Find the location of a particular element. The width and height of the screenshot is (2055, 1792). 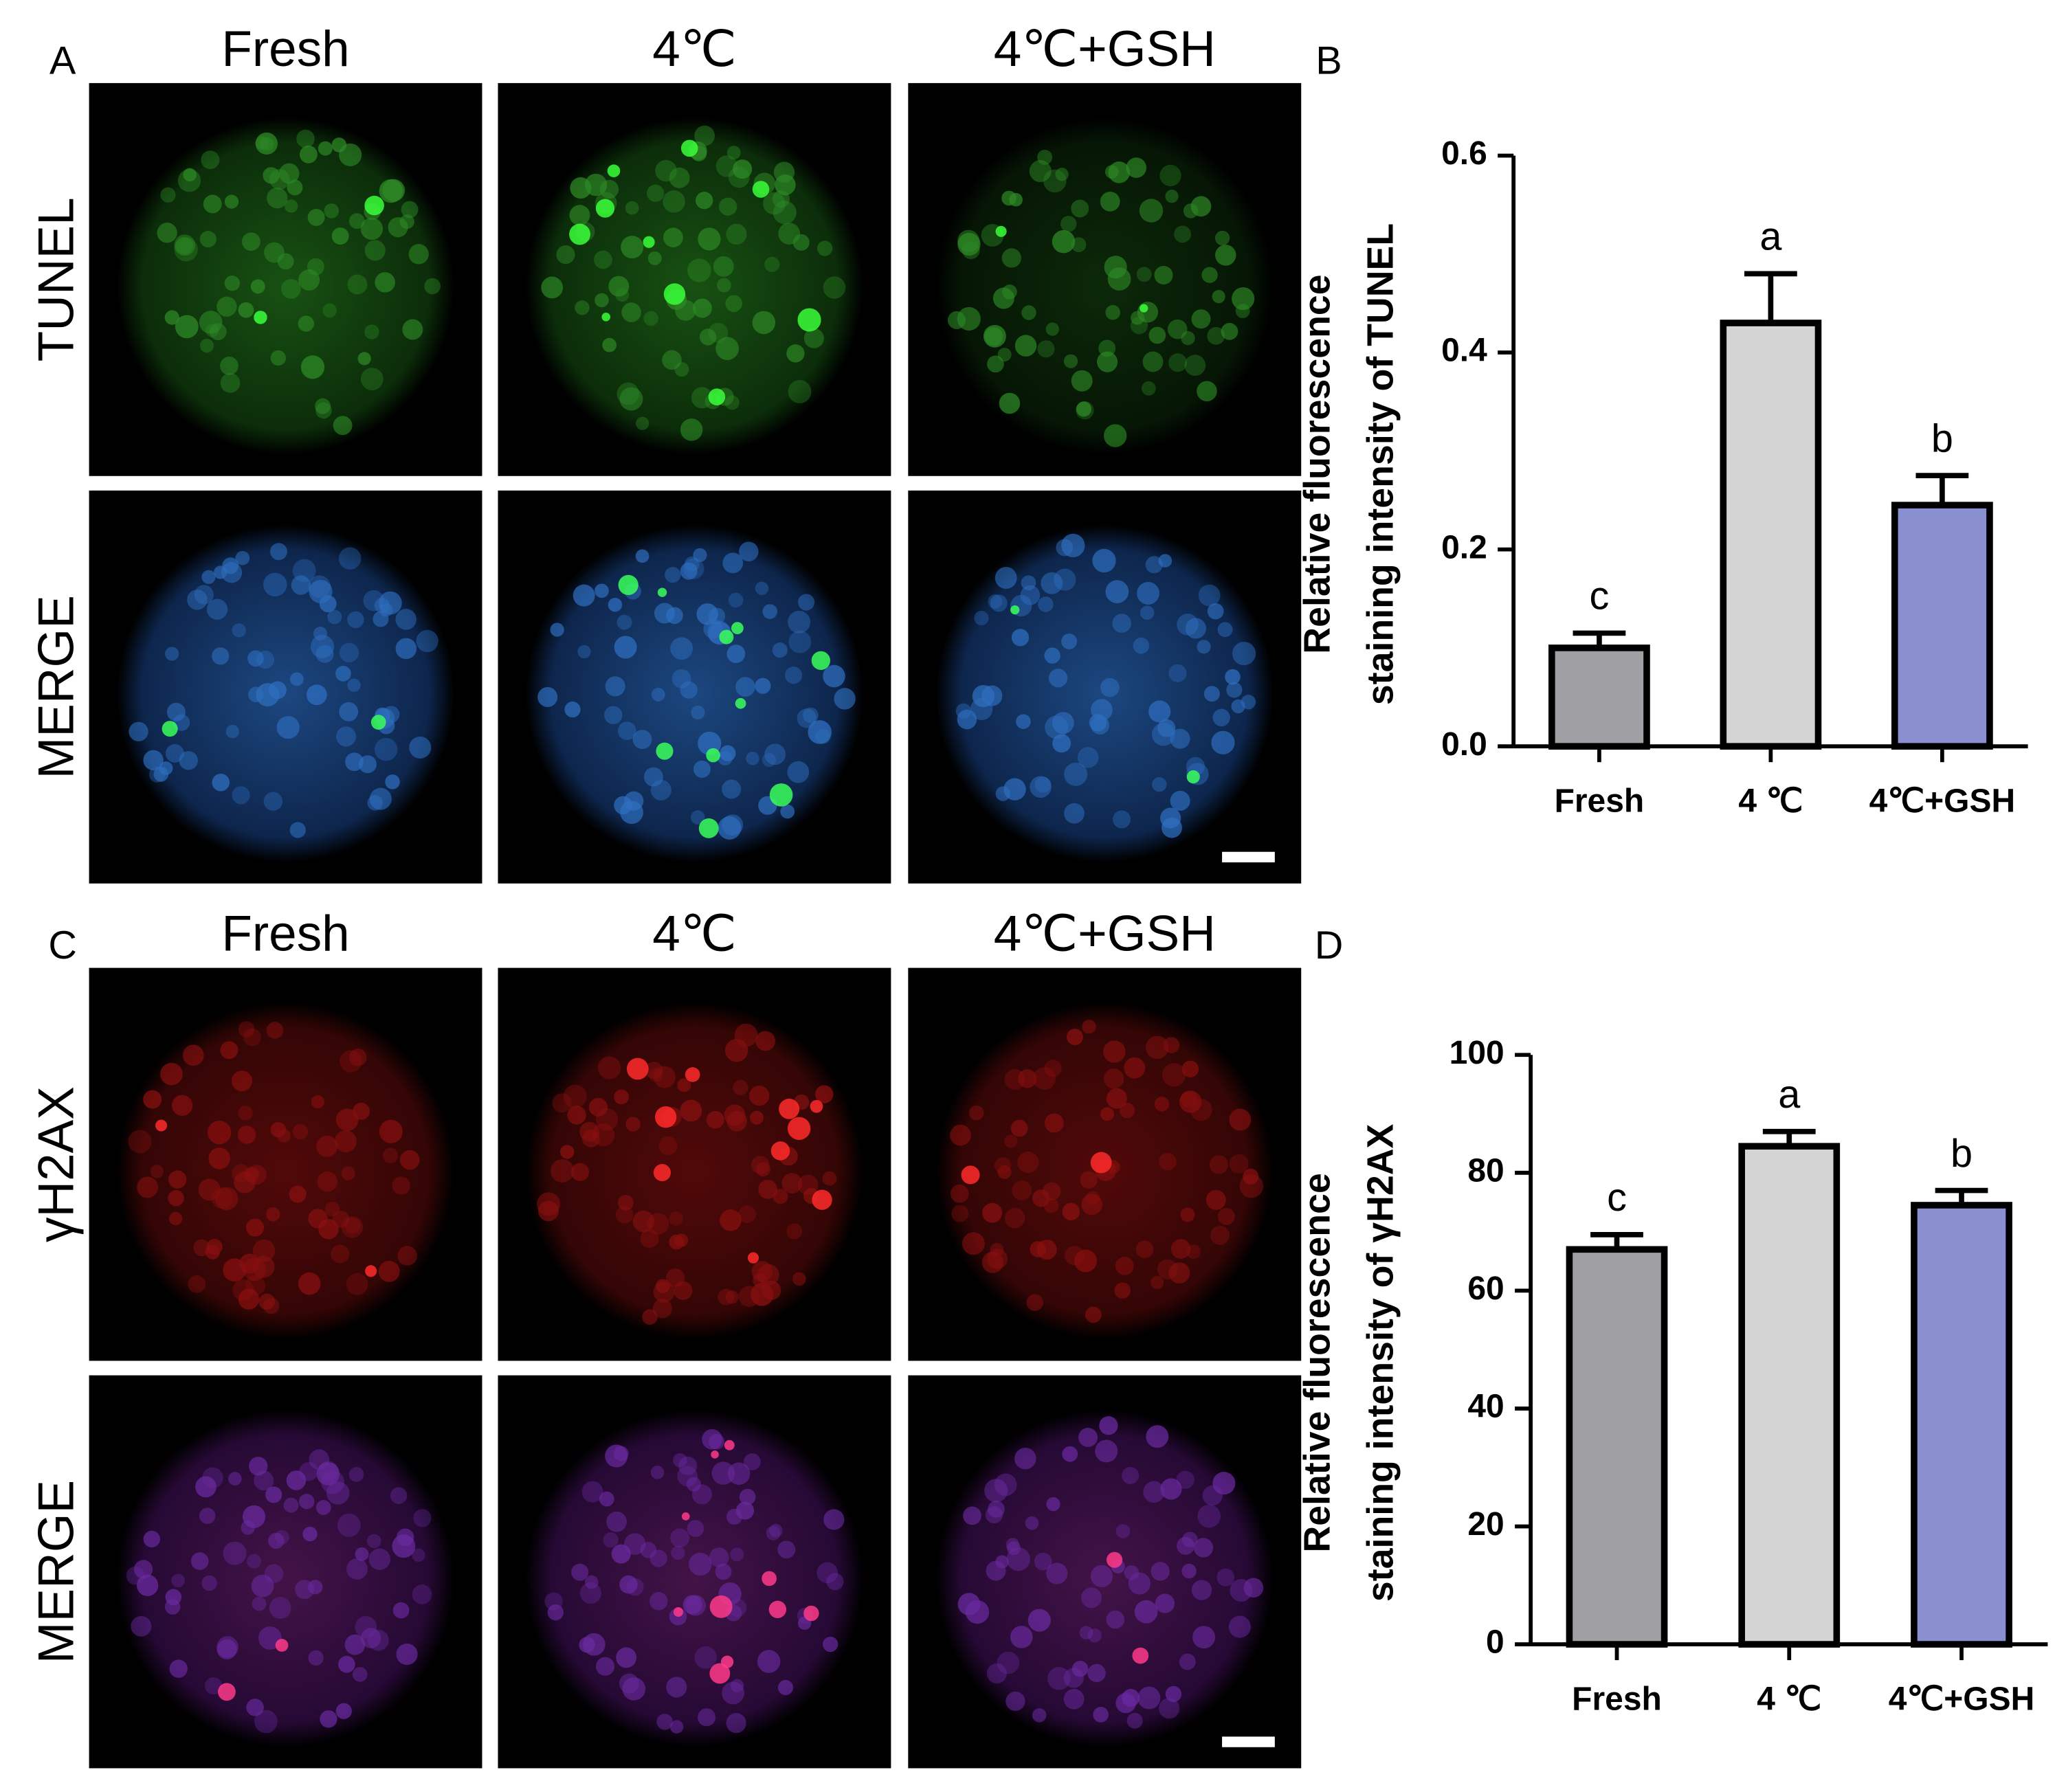

column-header: 4℃+GSH is located at coordinates (1105, 934).